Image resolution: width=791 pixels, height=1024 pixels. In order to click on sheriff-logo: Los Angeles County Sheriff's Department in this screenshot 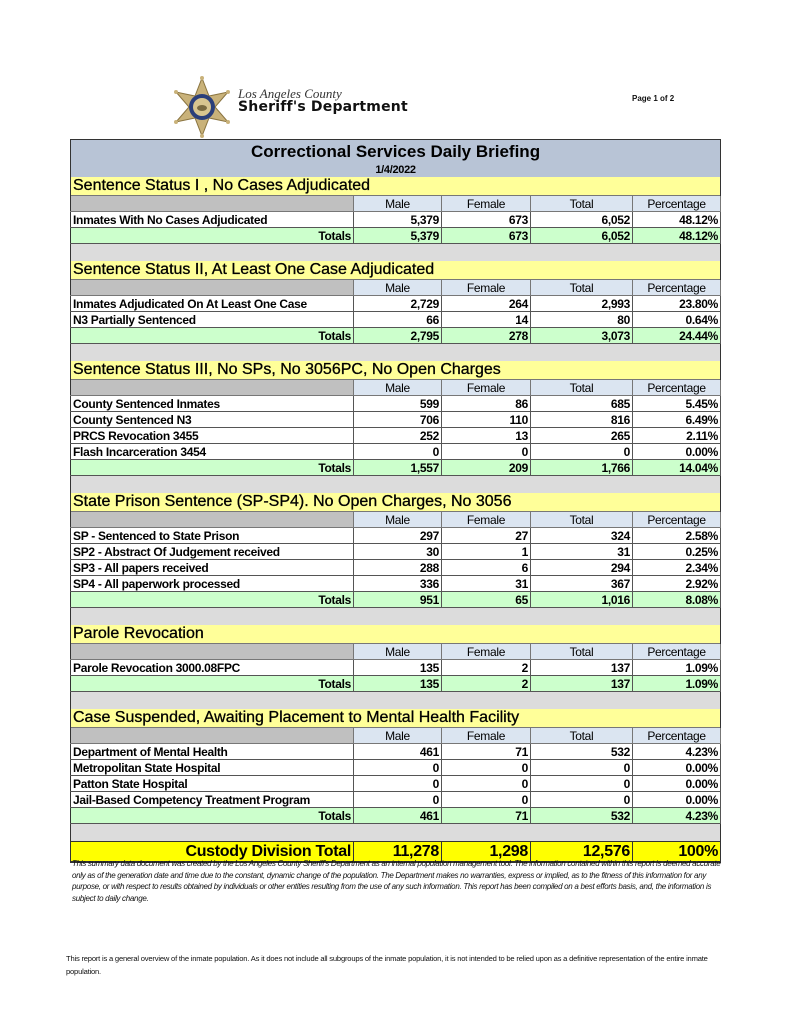, I will do `click(305, 107)`.